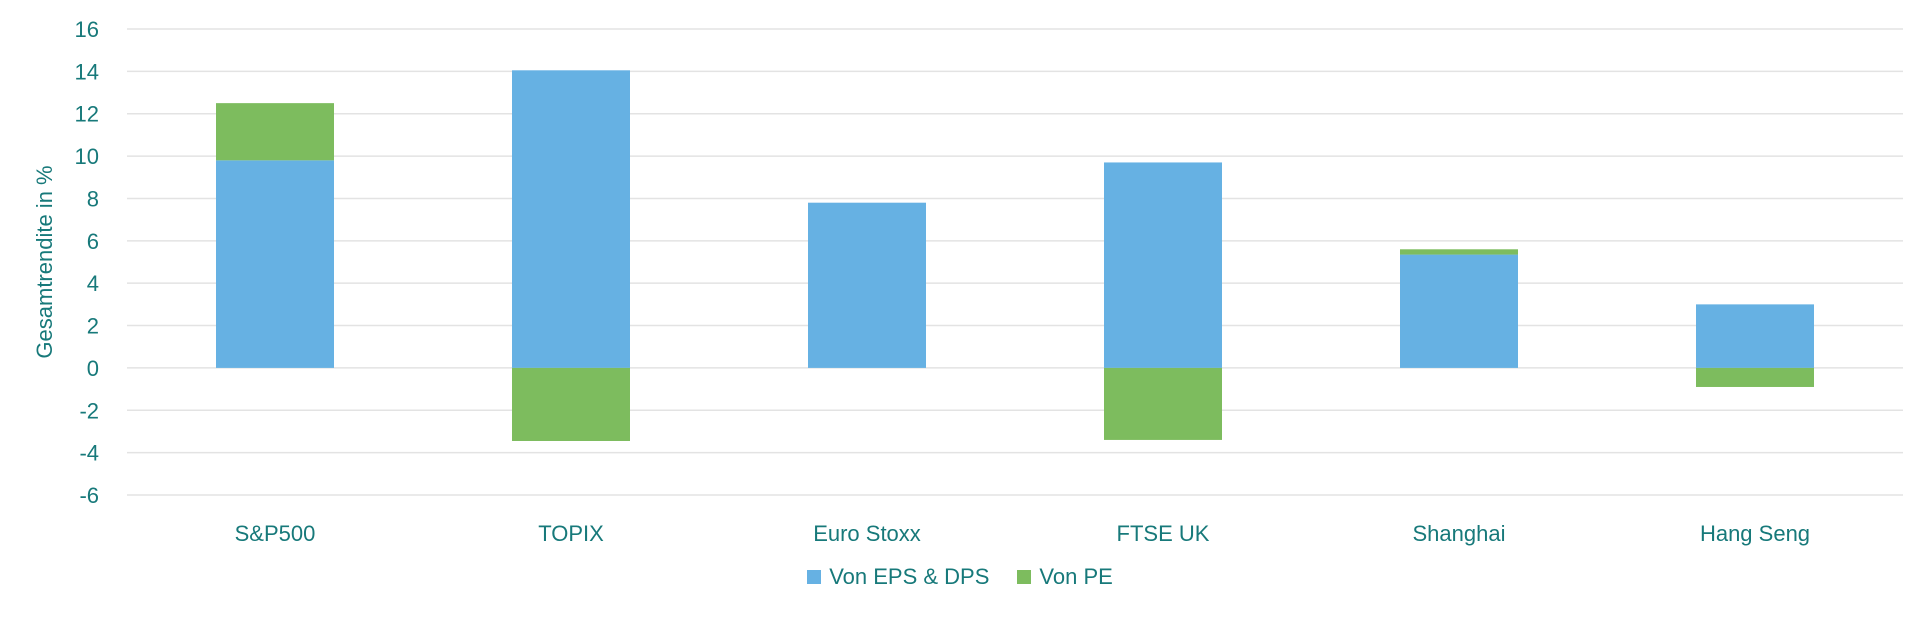 This screenshot has height=618, width=1920. Describe the element at coordinates (87, 114) in the screenshot. I see `y-tick-label: 12` at that location.